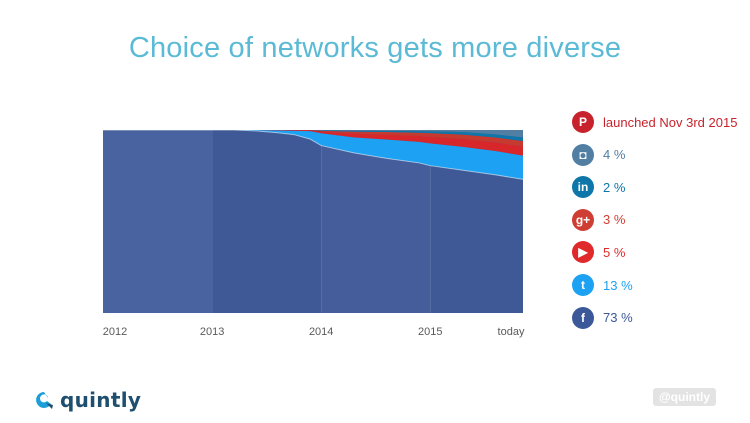  I want to click on logo-text: quintly, so click(101, 400).